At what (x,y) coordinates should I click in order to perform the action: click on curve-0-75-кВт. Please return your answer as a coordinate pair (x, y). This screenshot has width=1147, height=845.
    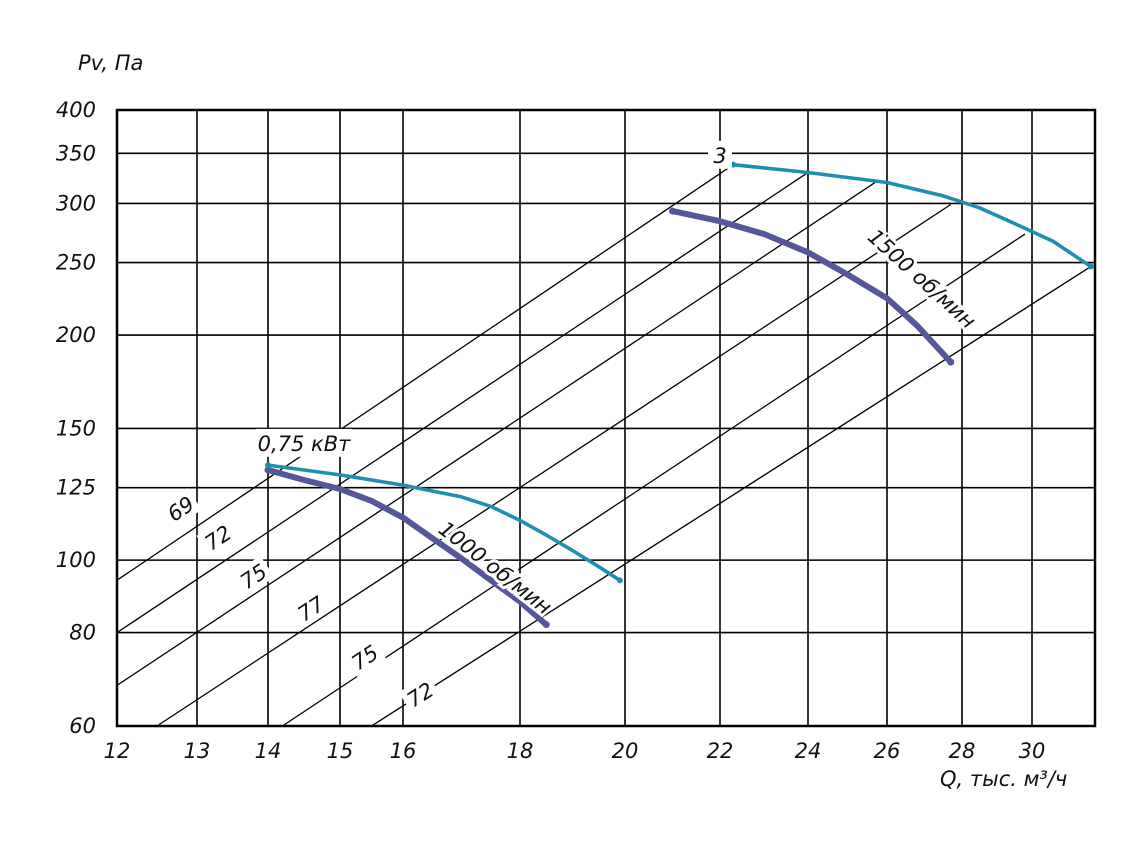
    Looking at the image, I should click on (444, 522).